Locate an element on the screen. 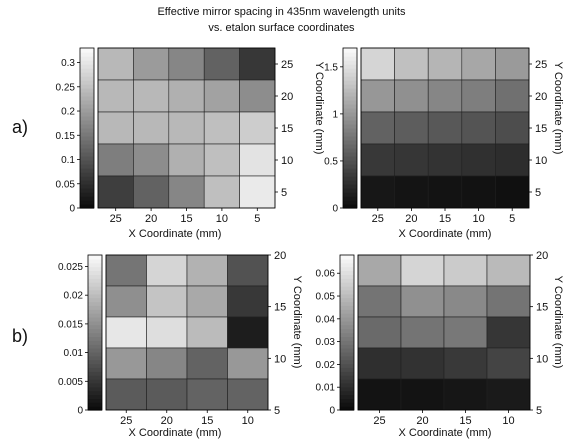 This screenshot has width=563, height=441. colorbar: 0 0.05 0.1 0.15 0.2 0.25 0.3 is located at coordinates (75, 131).